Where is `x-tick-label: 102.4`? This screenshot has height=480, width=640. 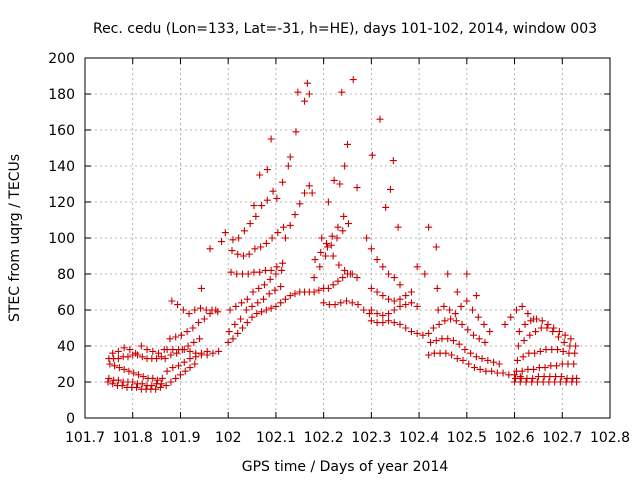
x-tick-label: 102.4 is located at coordinates (419, 438).